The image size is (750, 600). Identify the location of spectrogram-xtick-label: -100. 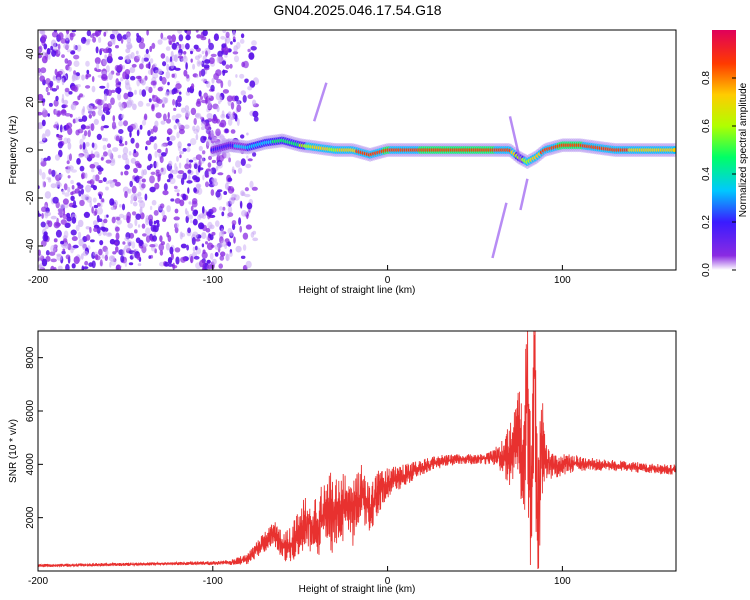
(213, 280).